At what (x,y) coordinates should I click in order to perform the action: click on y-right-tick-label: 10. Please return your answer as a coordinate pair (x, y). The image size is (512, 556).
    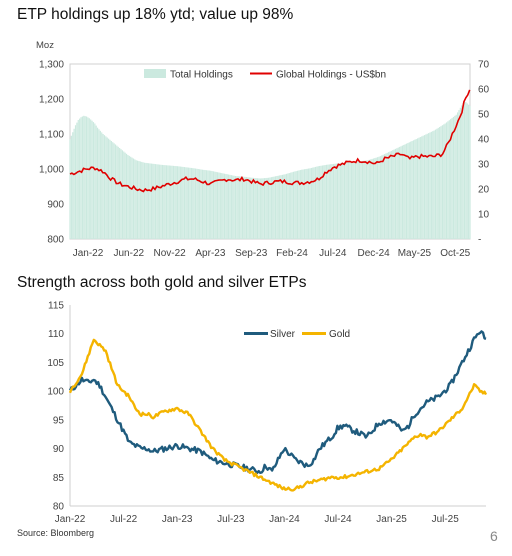
    Looking at the image, I should click on (484, 215).